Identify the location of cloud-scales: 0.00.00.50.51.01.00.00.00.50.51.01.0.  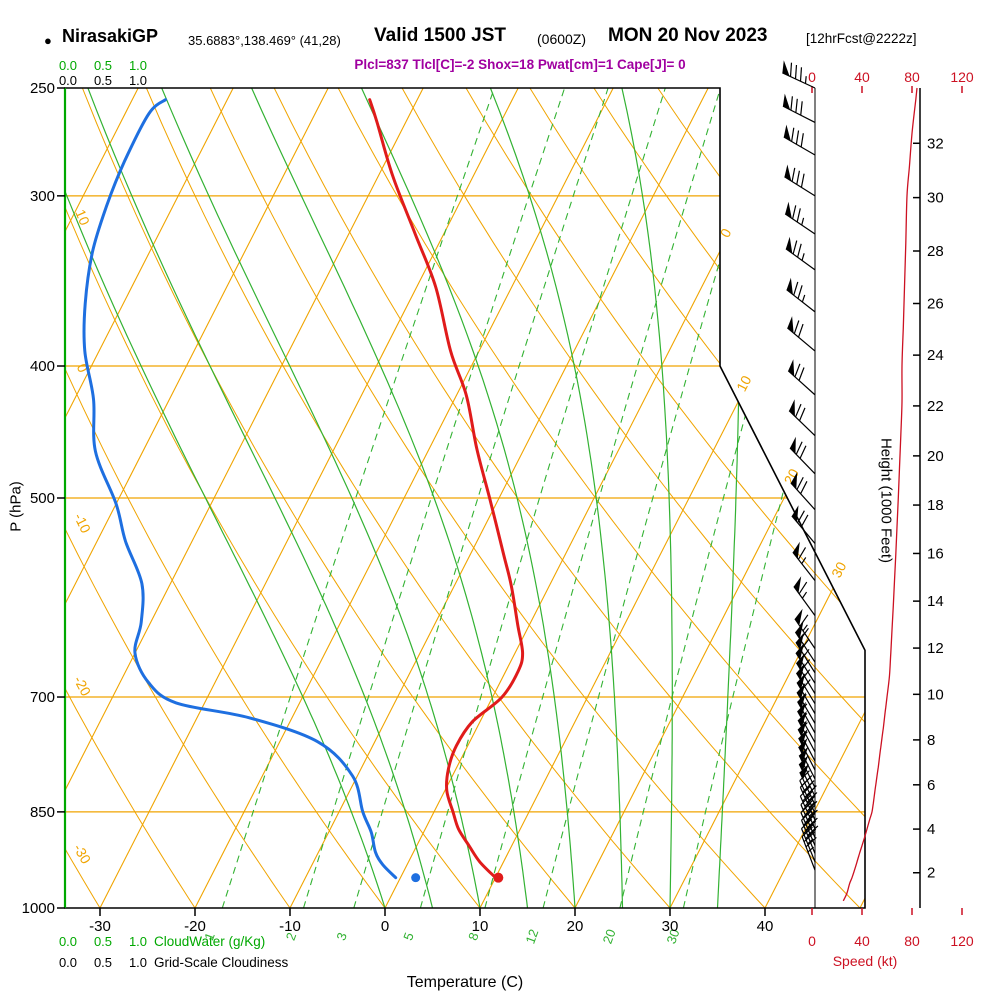
(103, 514).